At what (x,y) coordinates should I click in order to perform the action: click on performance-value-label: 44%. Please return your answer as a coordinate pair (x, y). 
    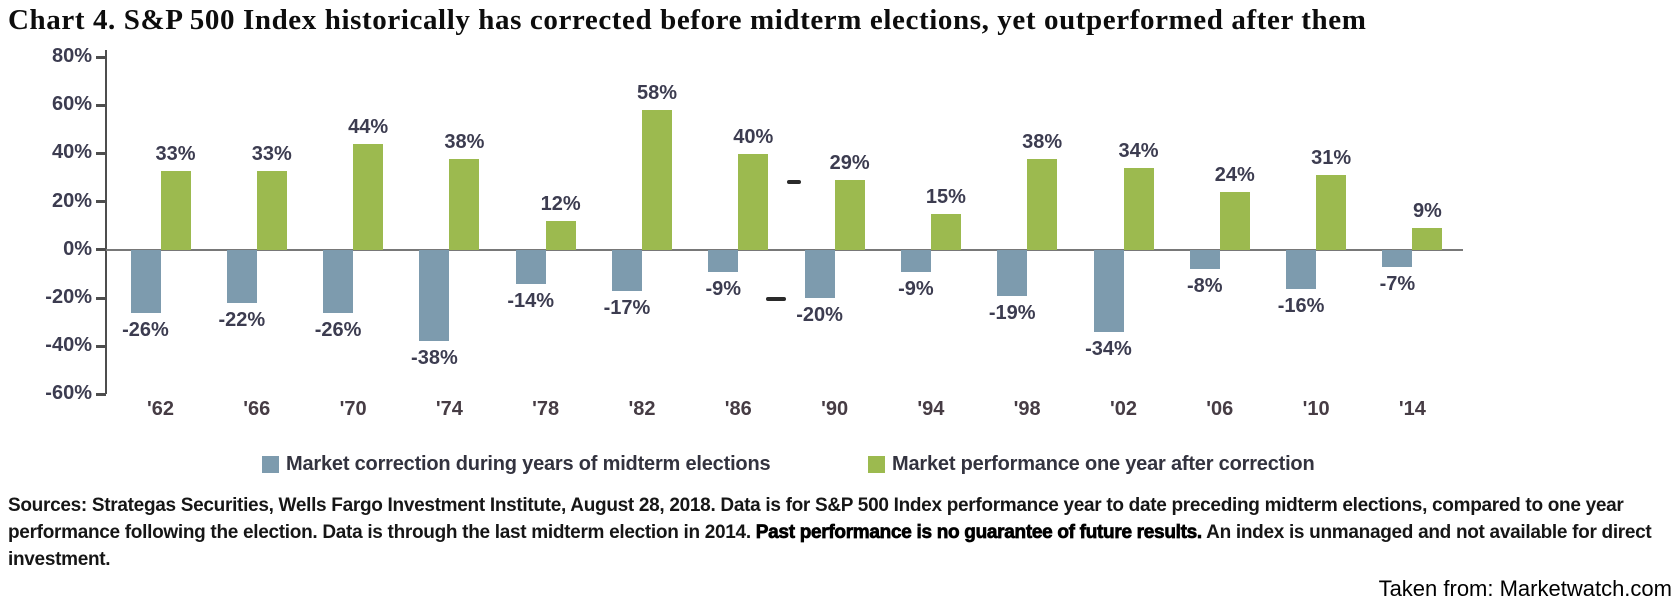
    Looking at the image, I should click on (368, 127).